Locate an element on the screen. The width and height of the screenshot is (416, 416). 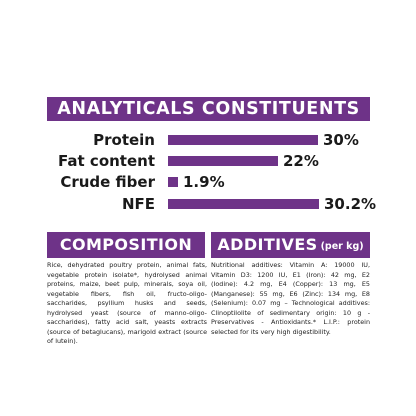
constituent-label: Fat content is located at coordinates (106, 161).